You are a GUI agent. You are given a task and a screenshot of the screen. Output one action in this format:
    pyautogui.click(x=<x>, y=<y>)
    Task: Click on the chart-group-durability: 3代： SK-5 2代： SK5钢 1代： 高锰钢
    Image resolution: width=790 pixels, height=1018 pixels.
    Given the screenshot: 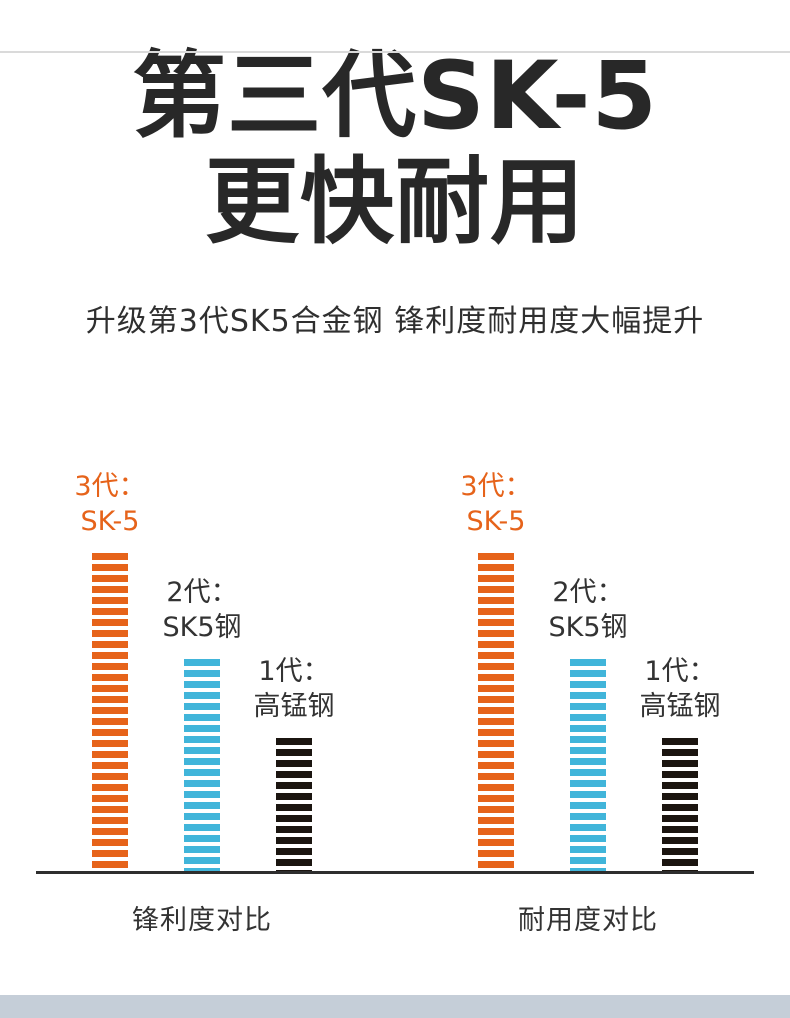 What is the action you would take?
    pyautogui.click(x=588, y=670)
    